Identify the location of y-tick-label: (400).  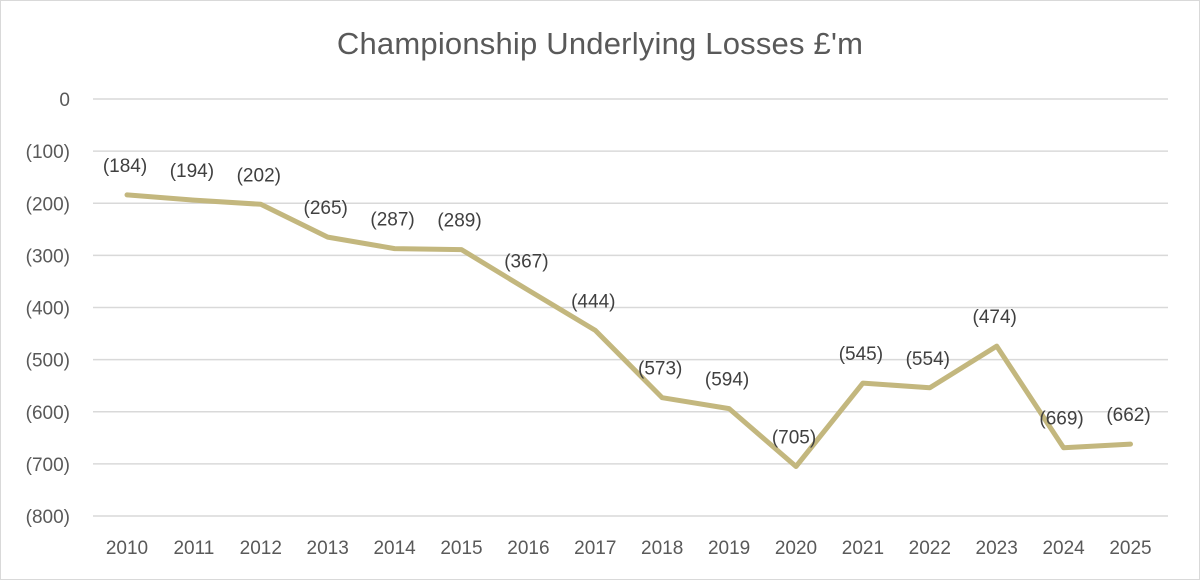
(48, 309).